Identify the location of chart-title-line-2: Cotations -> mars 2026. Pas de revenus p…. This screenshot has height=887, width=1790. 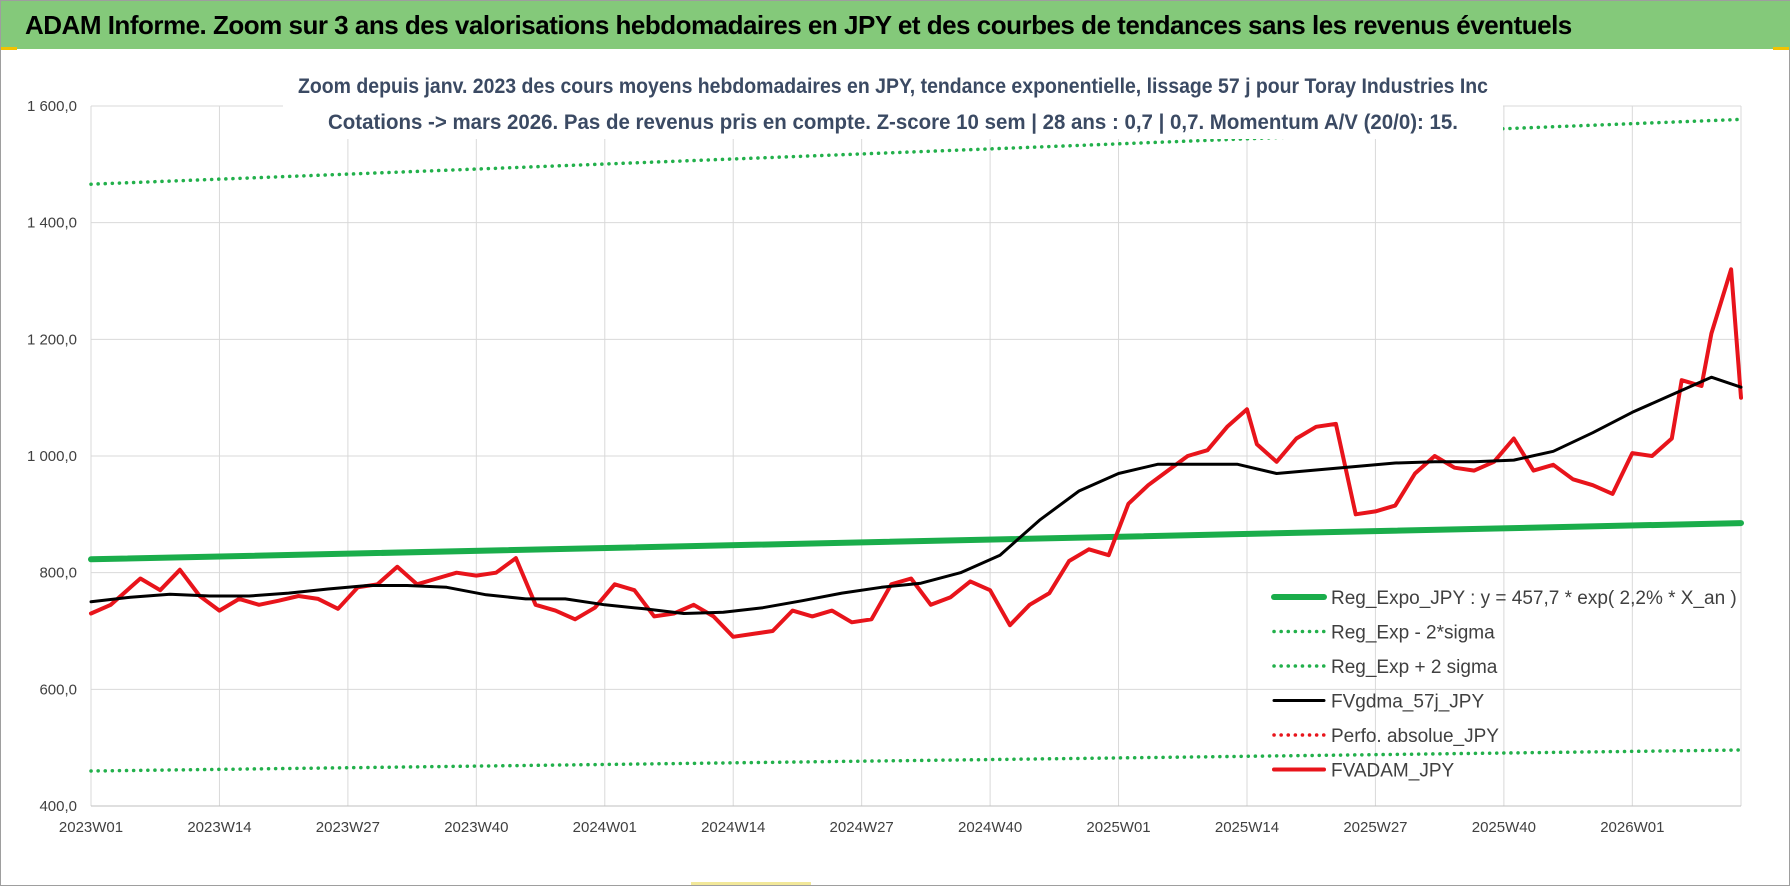
(893, 122).